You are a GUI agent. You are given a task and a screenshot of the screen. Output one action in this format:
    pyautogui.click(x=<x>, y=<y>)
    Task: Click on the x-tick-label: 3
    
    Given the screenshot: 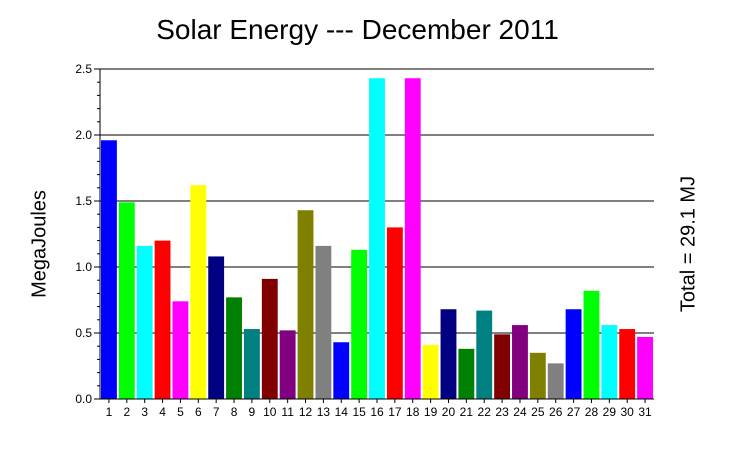 What is the action you would take?
    pyautogui.click(x=144, y=412)
    